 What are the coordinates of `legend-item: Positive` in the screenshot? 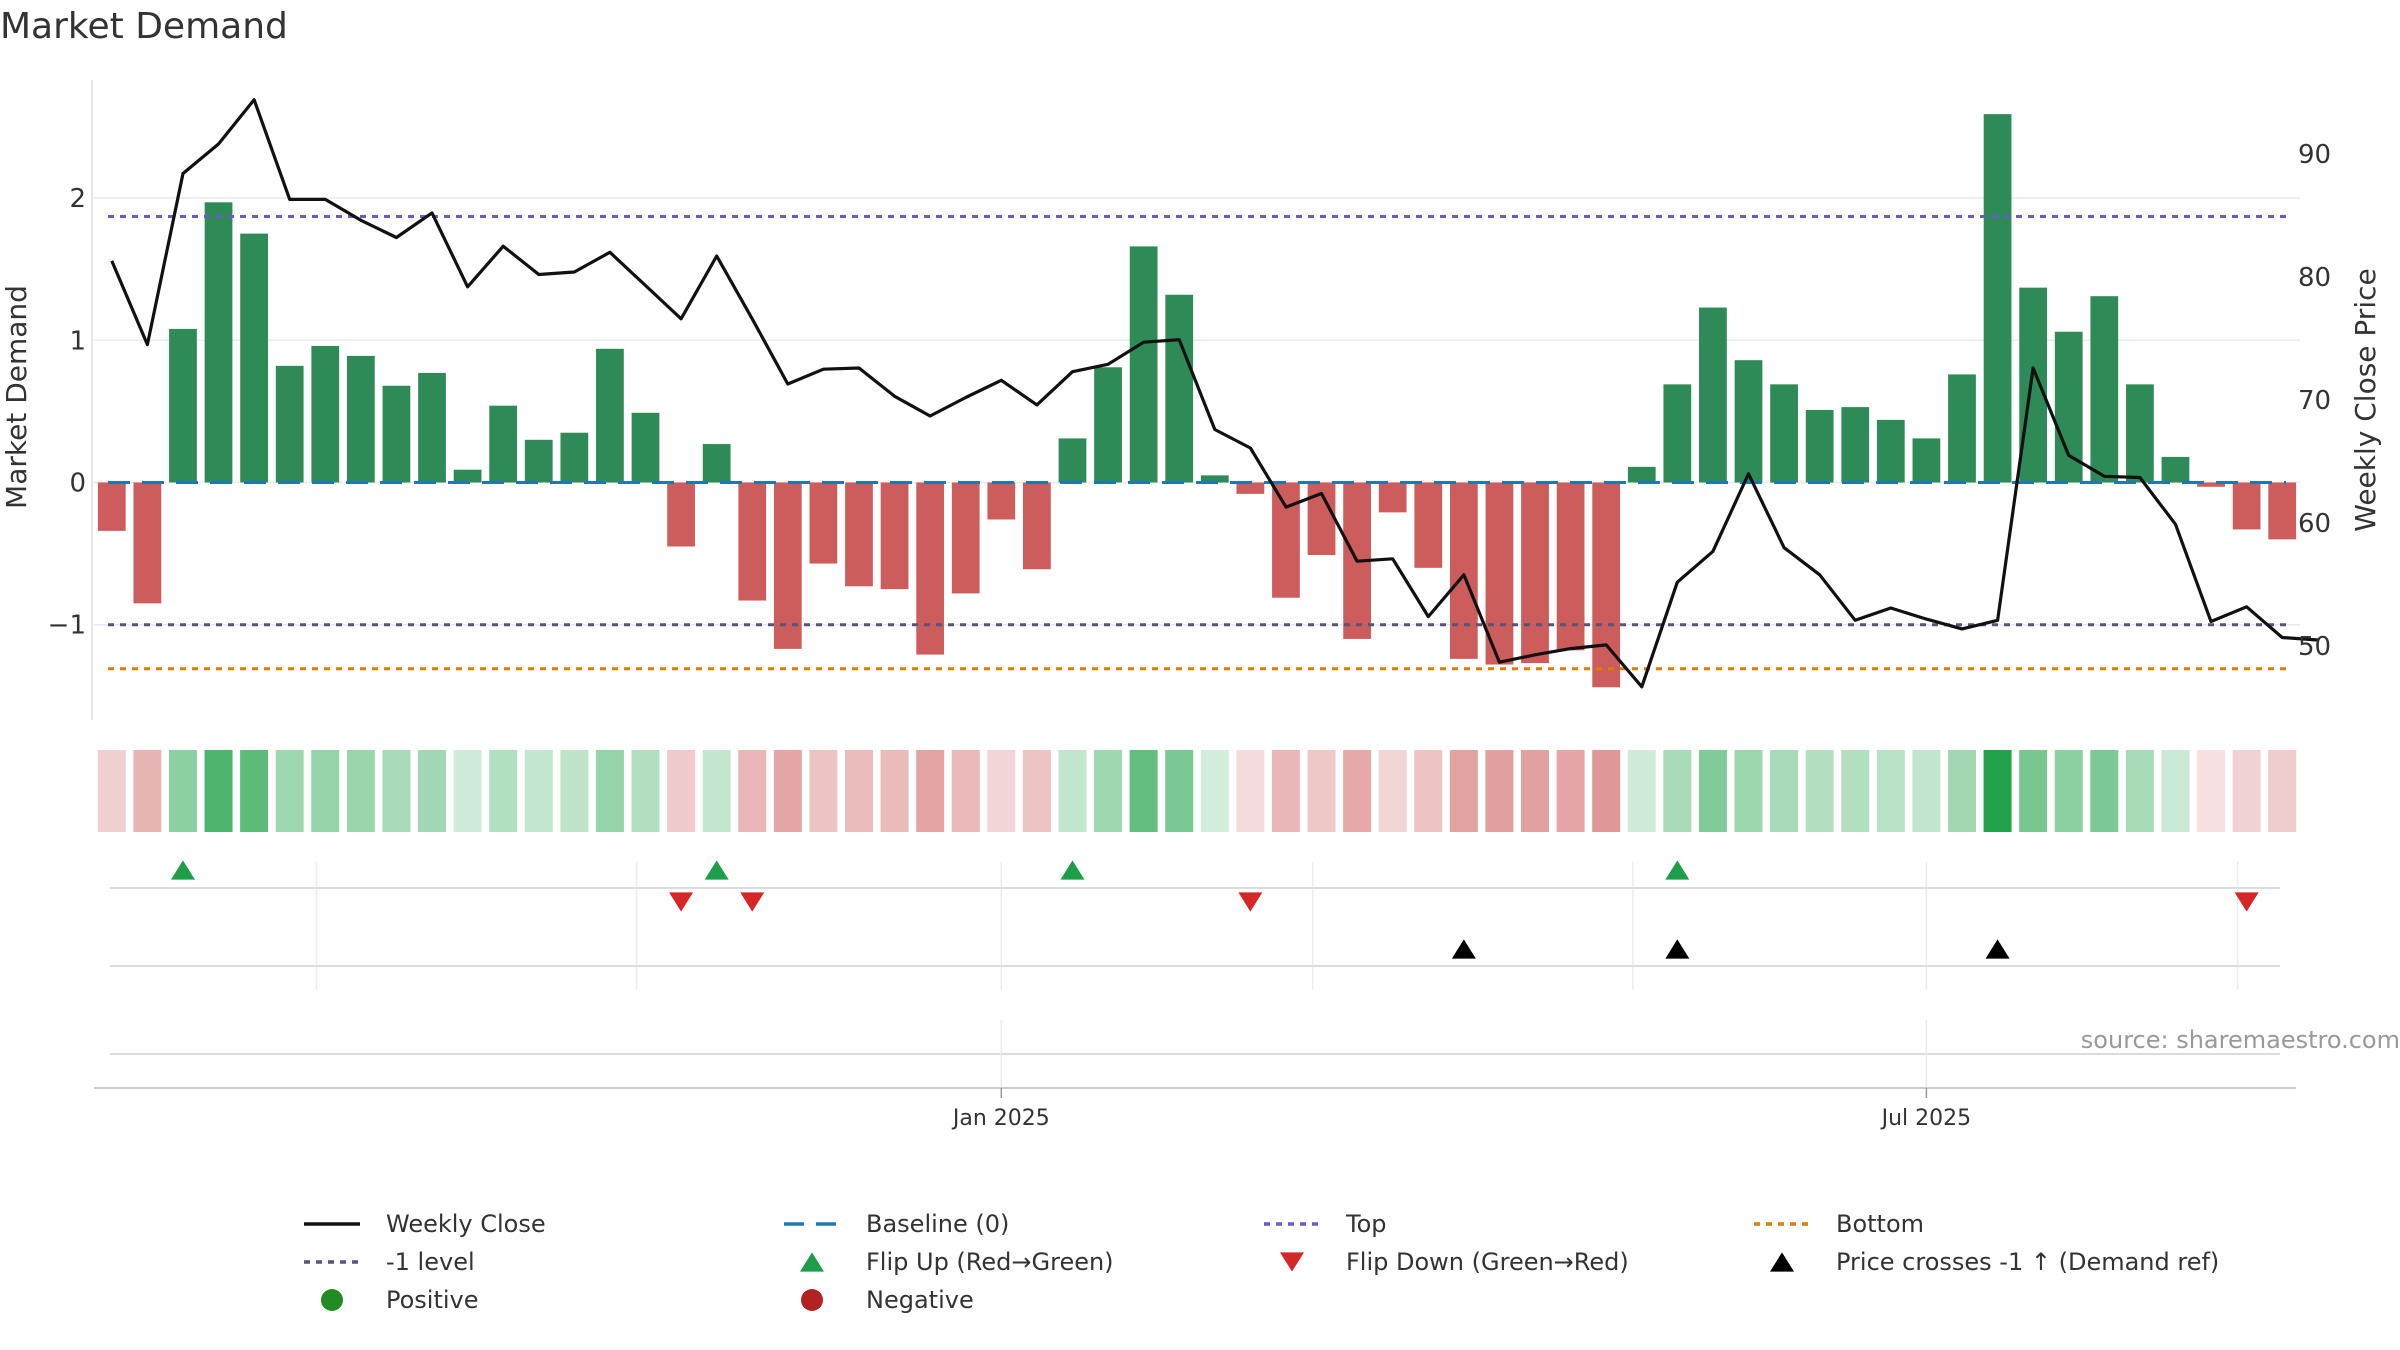 It's located at (389, 1300).